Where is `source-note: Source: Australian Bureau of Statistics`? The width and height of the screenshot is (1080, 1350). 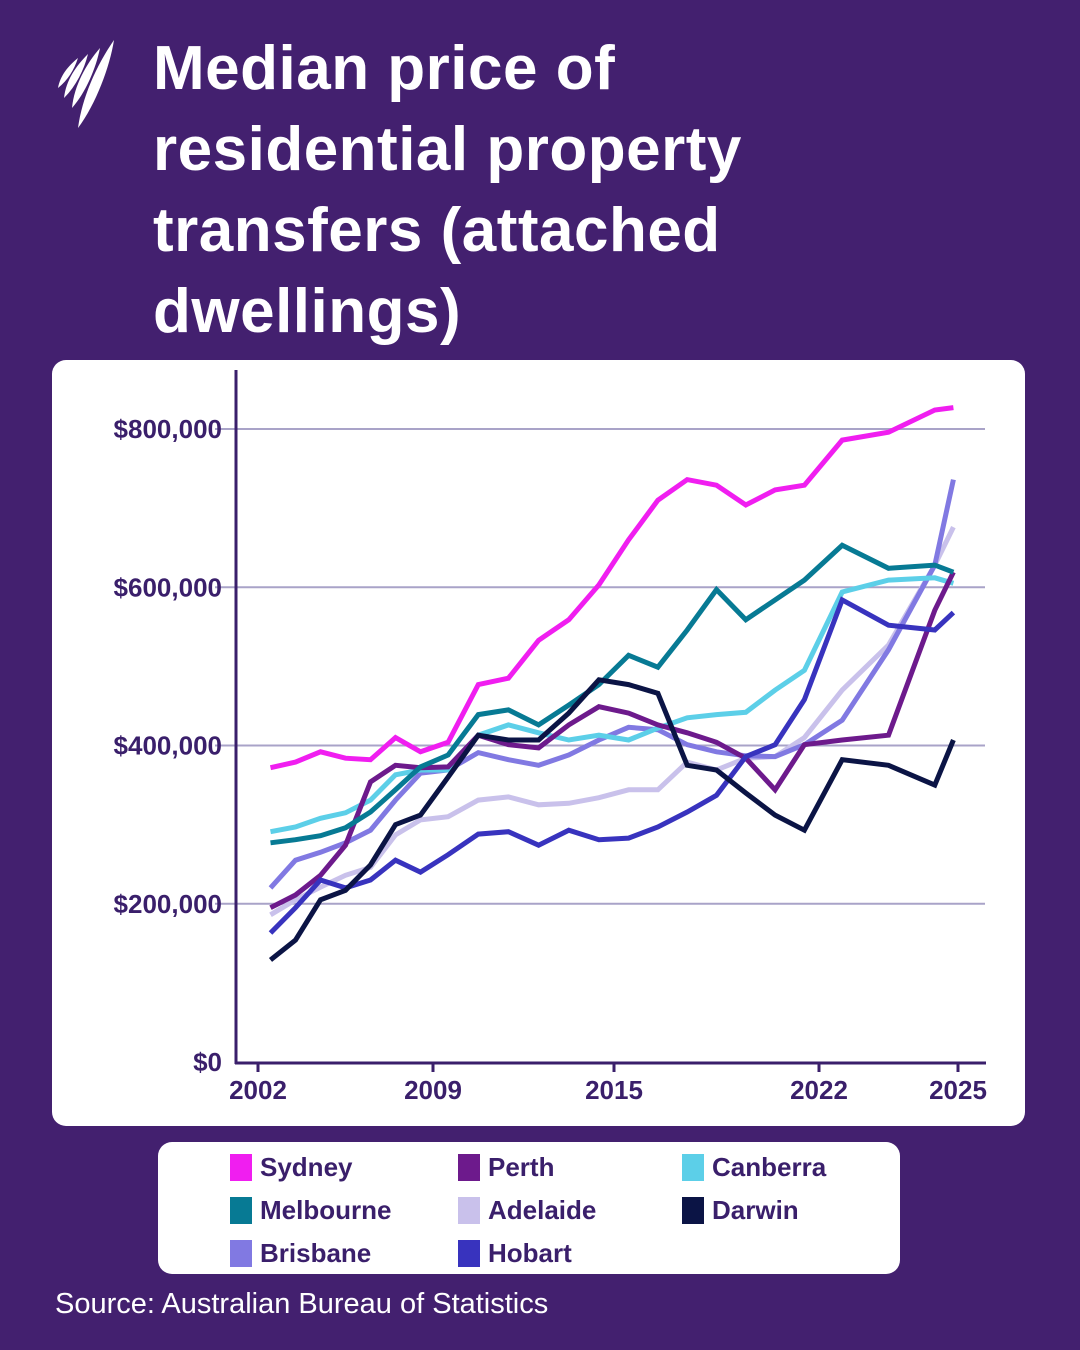 source-note: Source: Australian Bureau of Statistics is located at coordinates (302, 1304).